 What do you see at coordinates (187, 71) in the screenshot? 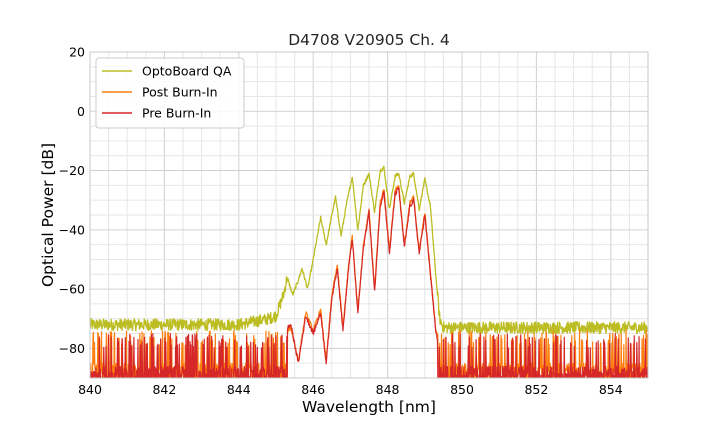
I see `legend-label: OptoBoard QA` at bounding box center [187, 71].